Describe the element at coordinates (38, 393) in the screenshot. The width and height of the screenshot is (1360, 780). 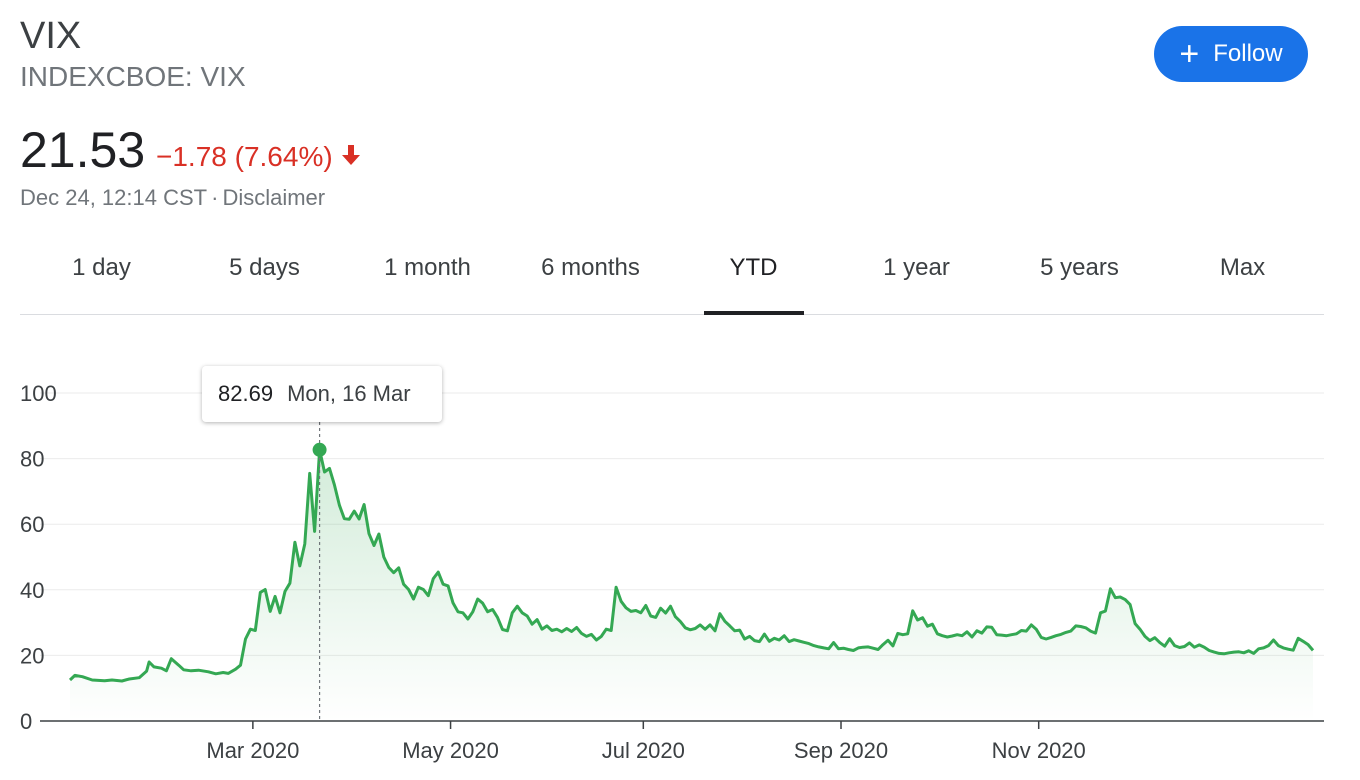
I see `y-tick-label-100: 100` at that location.